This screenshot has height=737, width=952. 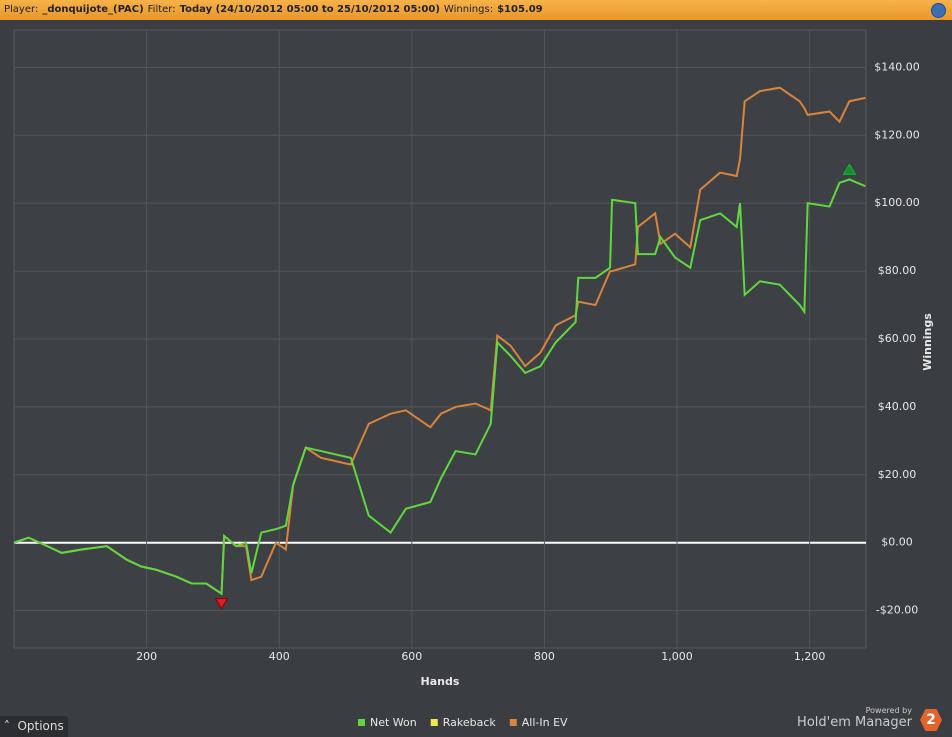 What do you see at coordinates (544, 656) in the screenshot?
I see `x-tick-label: 800` at bounding box center [544, 656].